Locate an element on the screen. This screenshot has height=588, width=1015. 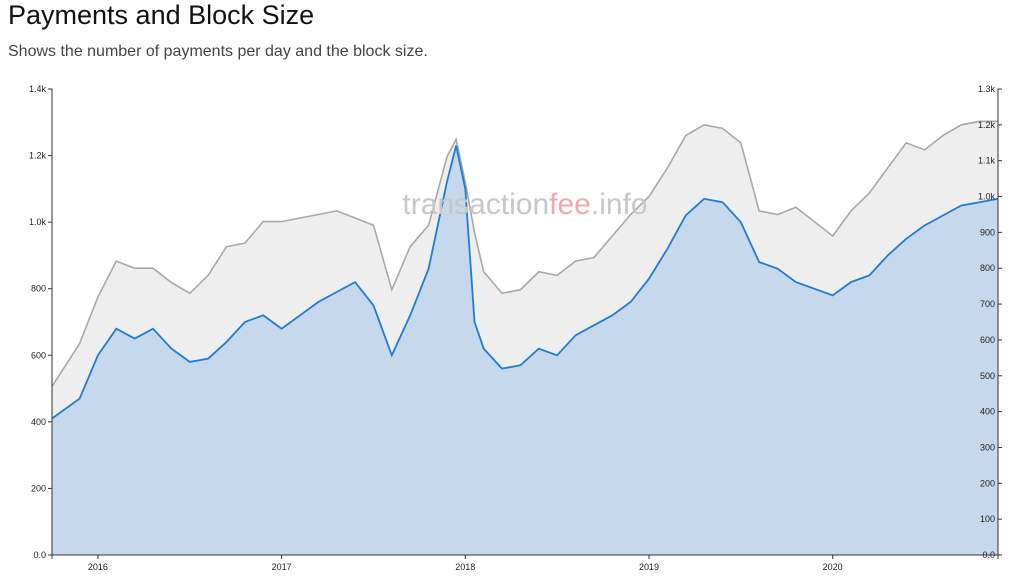
y-left-tick-label: 800 is located at coordinates (38, 289).